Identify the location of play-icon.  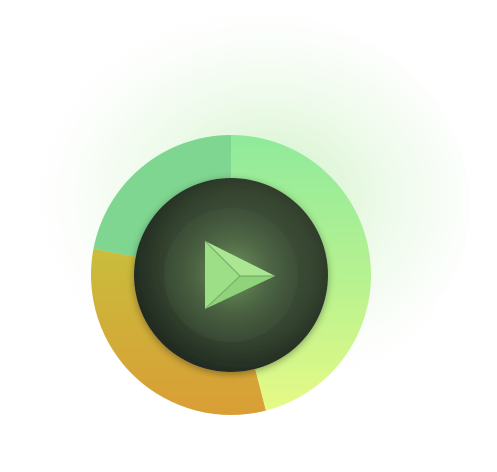
(239, 275).